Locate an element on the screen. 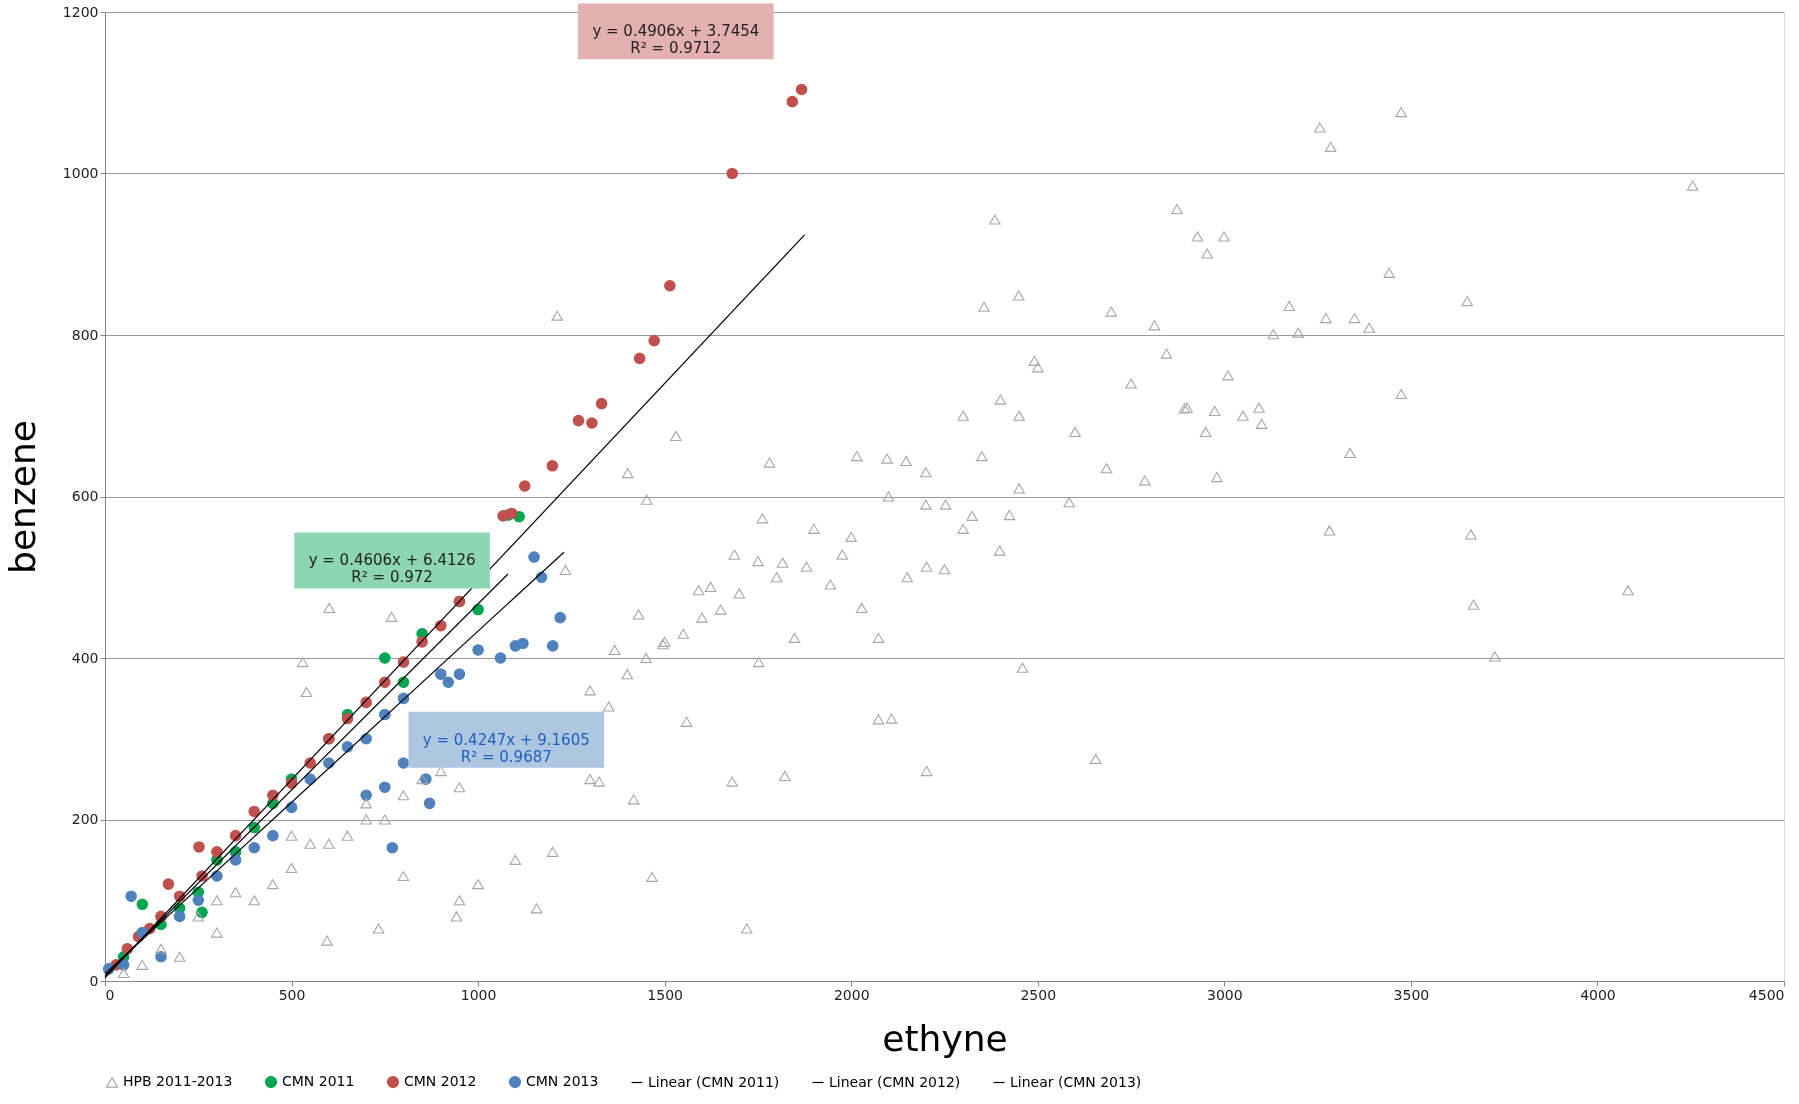 The width and height of the screenshot is (1799, 1104). x-tick-label: 500 is located at coordinates (292, 994).